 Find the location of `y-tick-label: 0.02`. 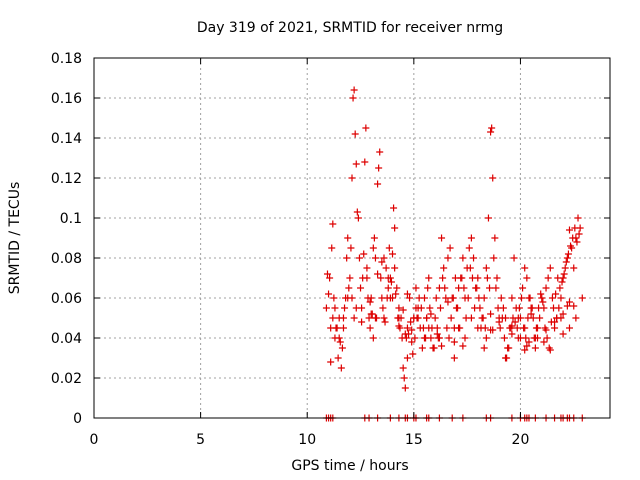

y-tick-label: 0.02 is located at coordinates (66, 379).